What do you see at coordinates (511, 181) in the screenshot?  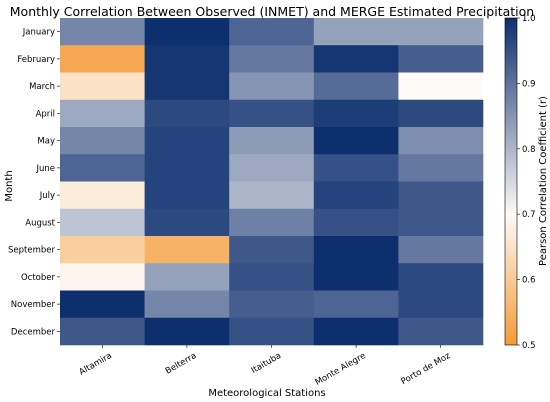 I see `colorbar` at bounding box center [511, 181].